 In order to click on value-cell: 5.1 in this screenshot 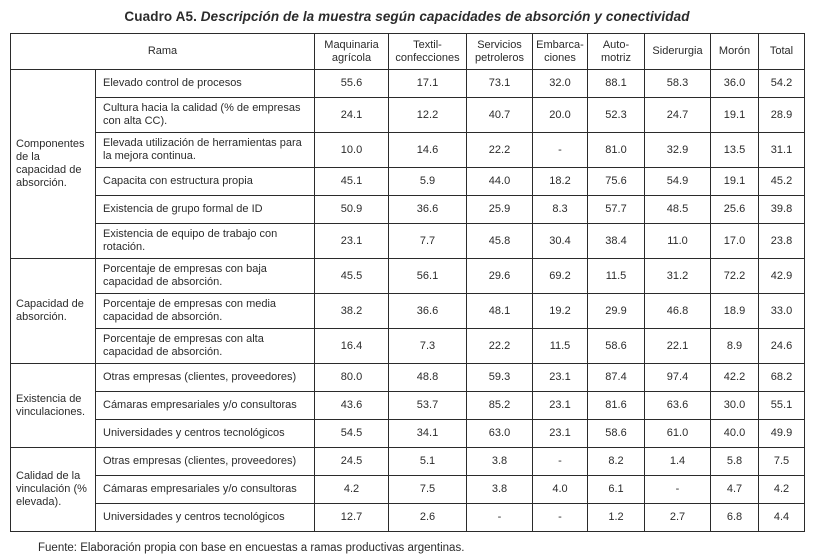, I will do `click(427, 461)`.